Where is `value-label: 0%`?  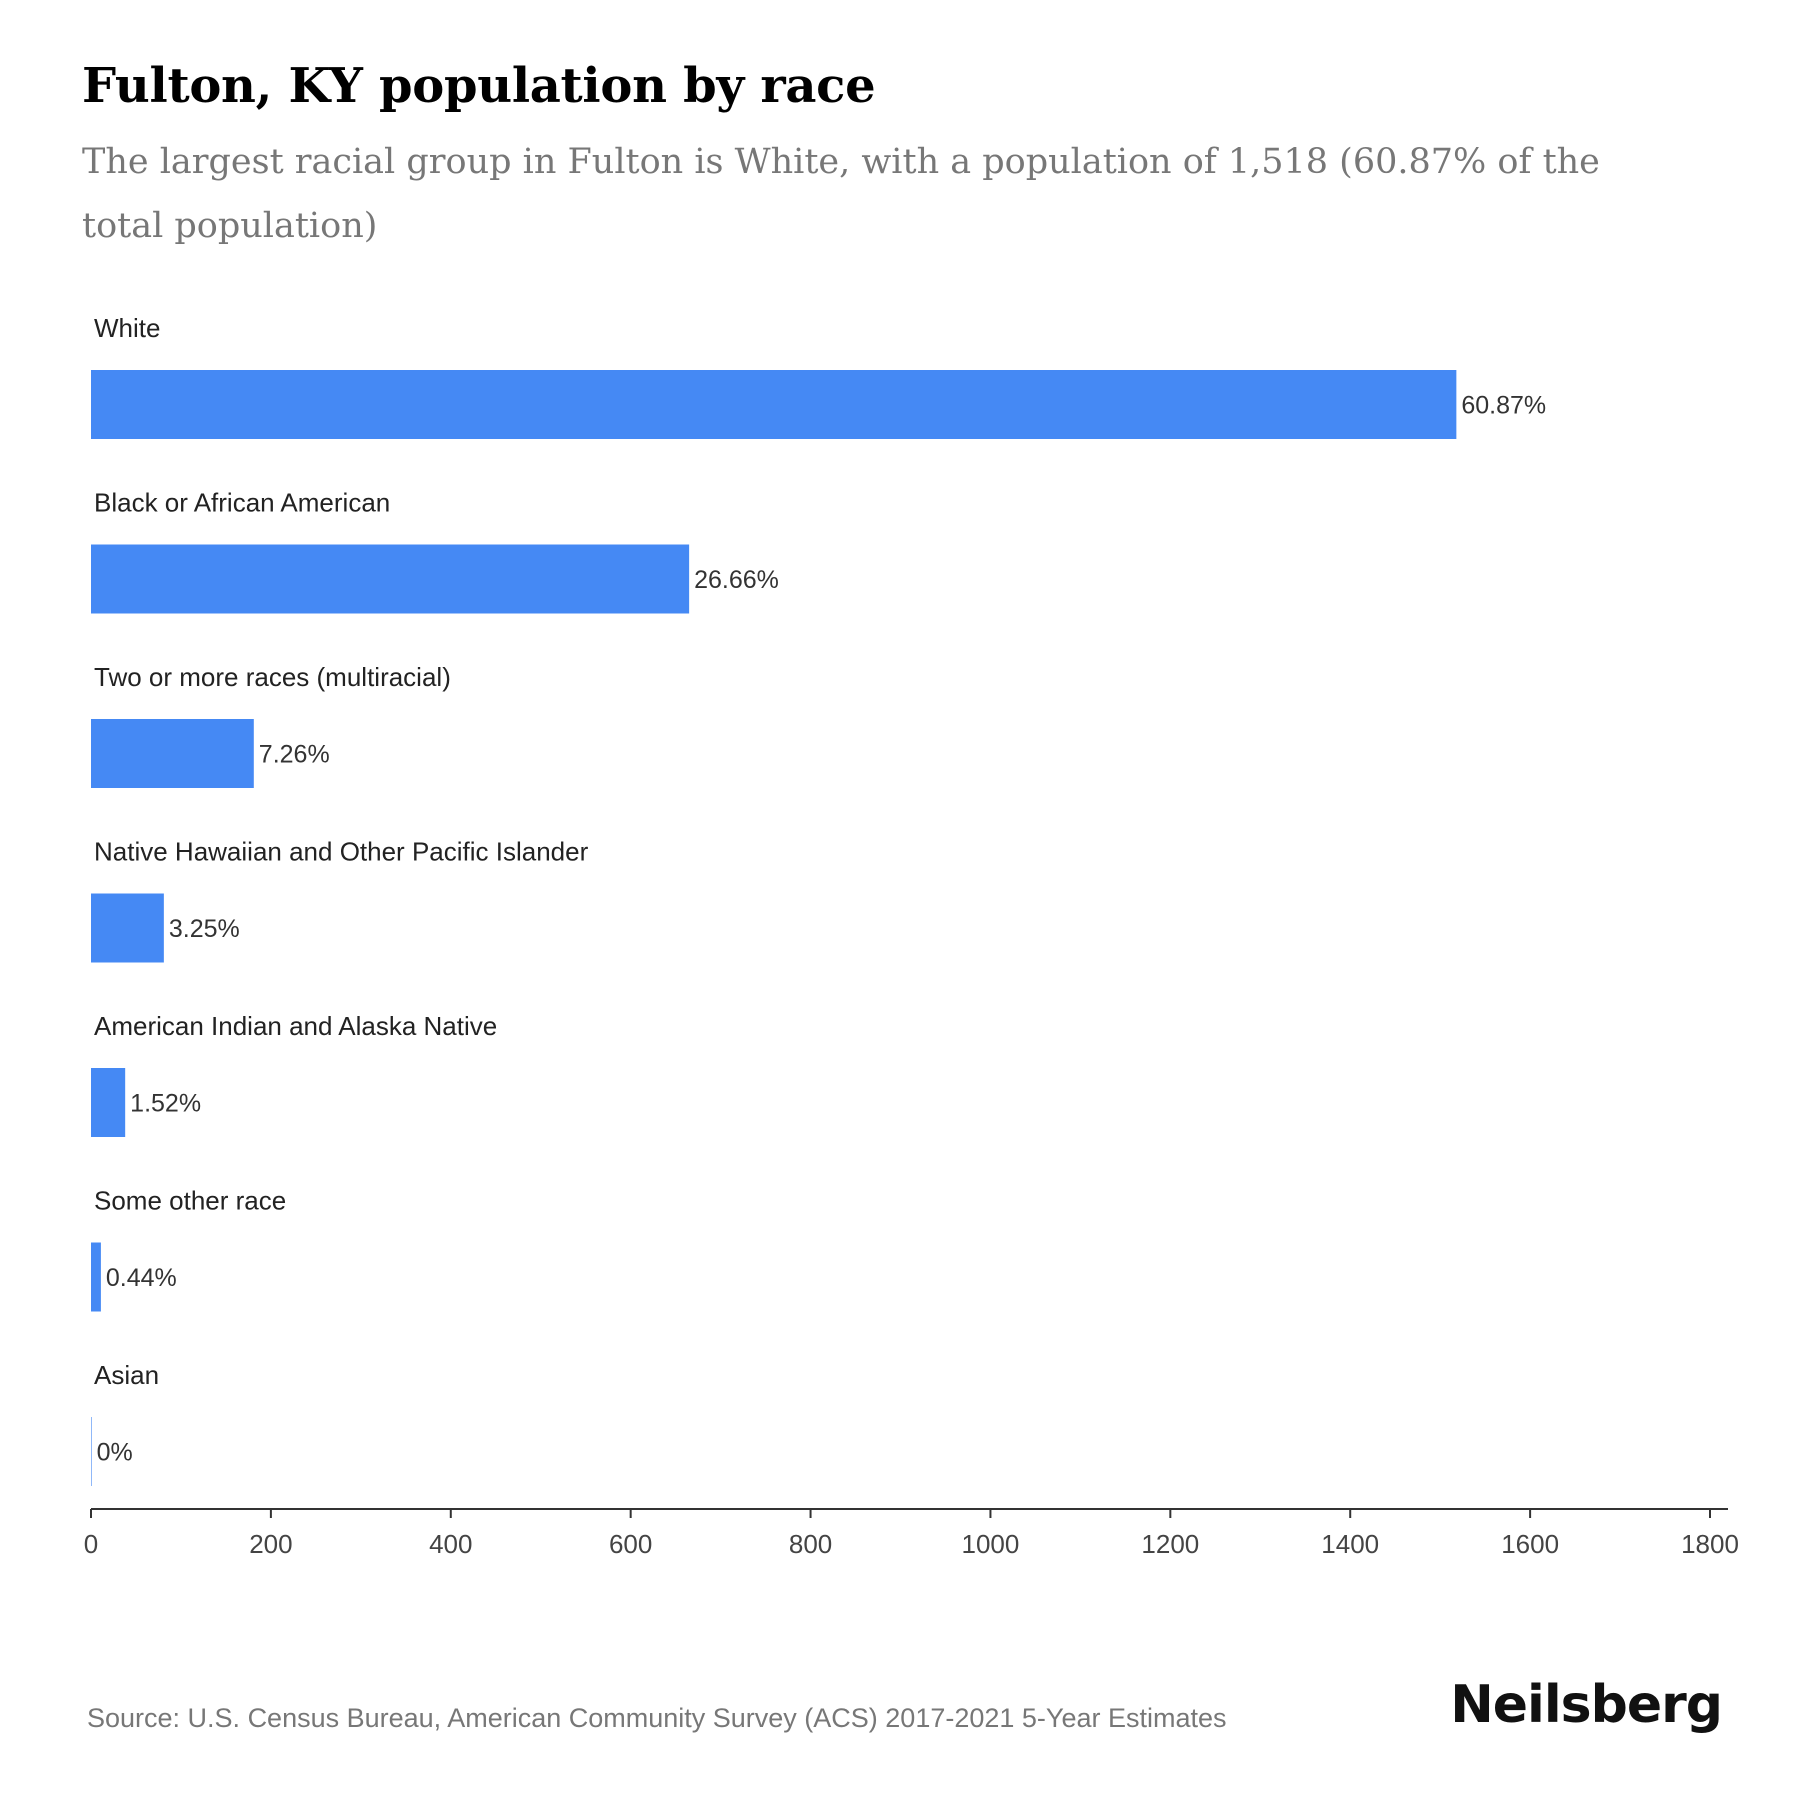 value-label: 0% is located at coordinates (115, 1453).